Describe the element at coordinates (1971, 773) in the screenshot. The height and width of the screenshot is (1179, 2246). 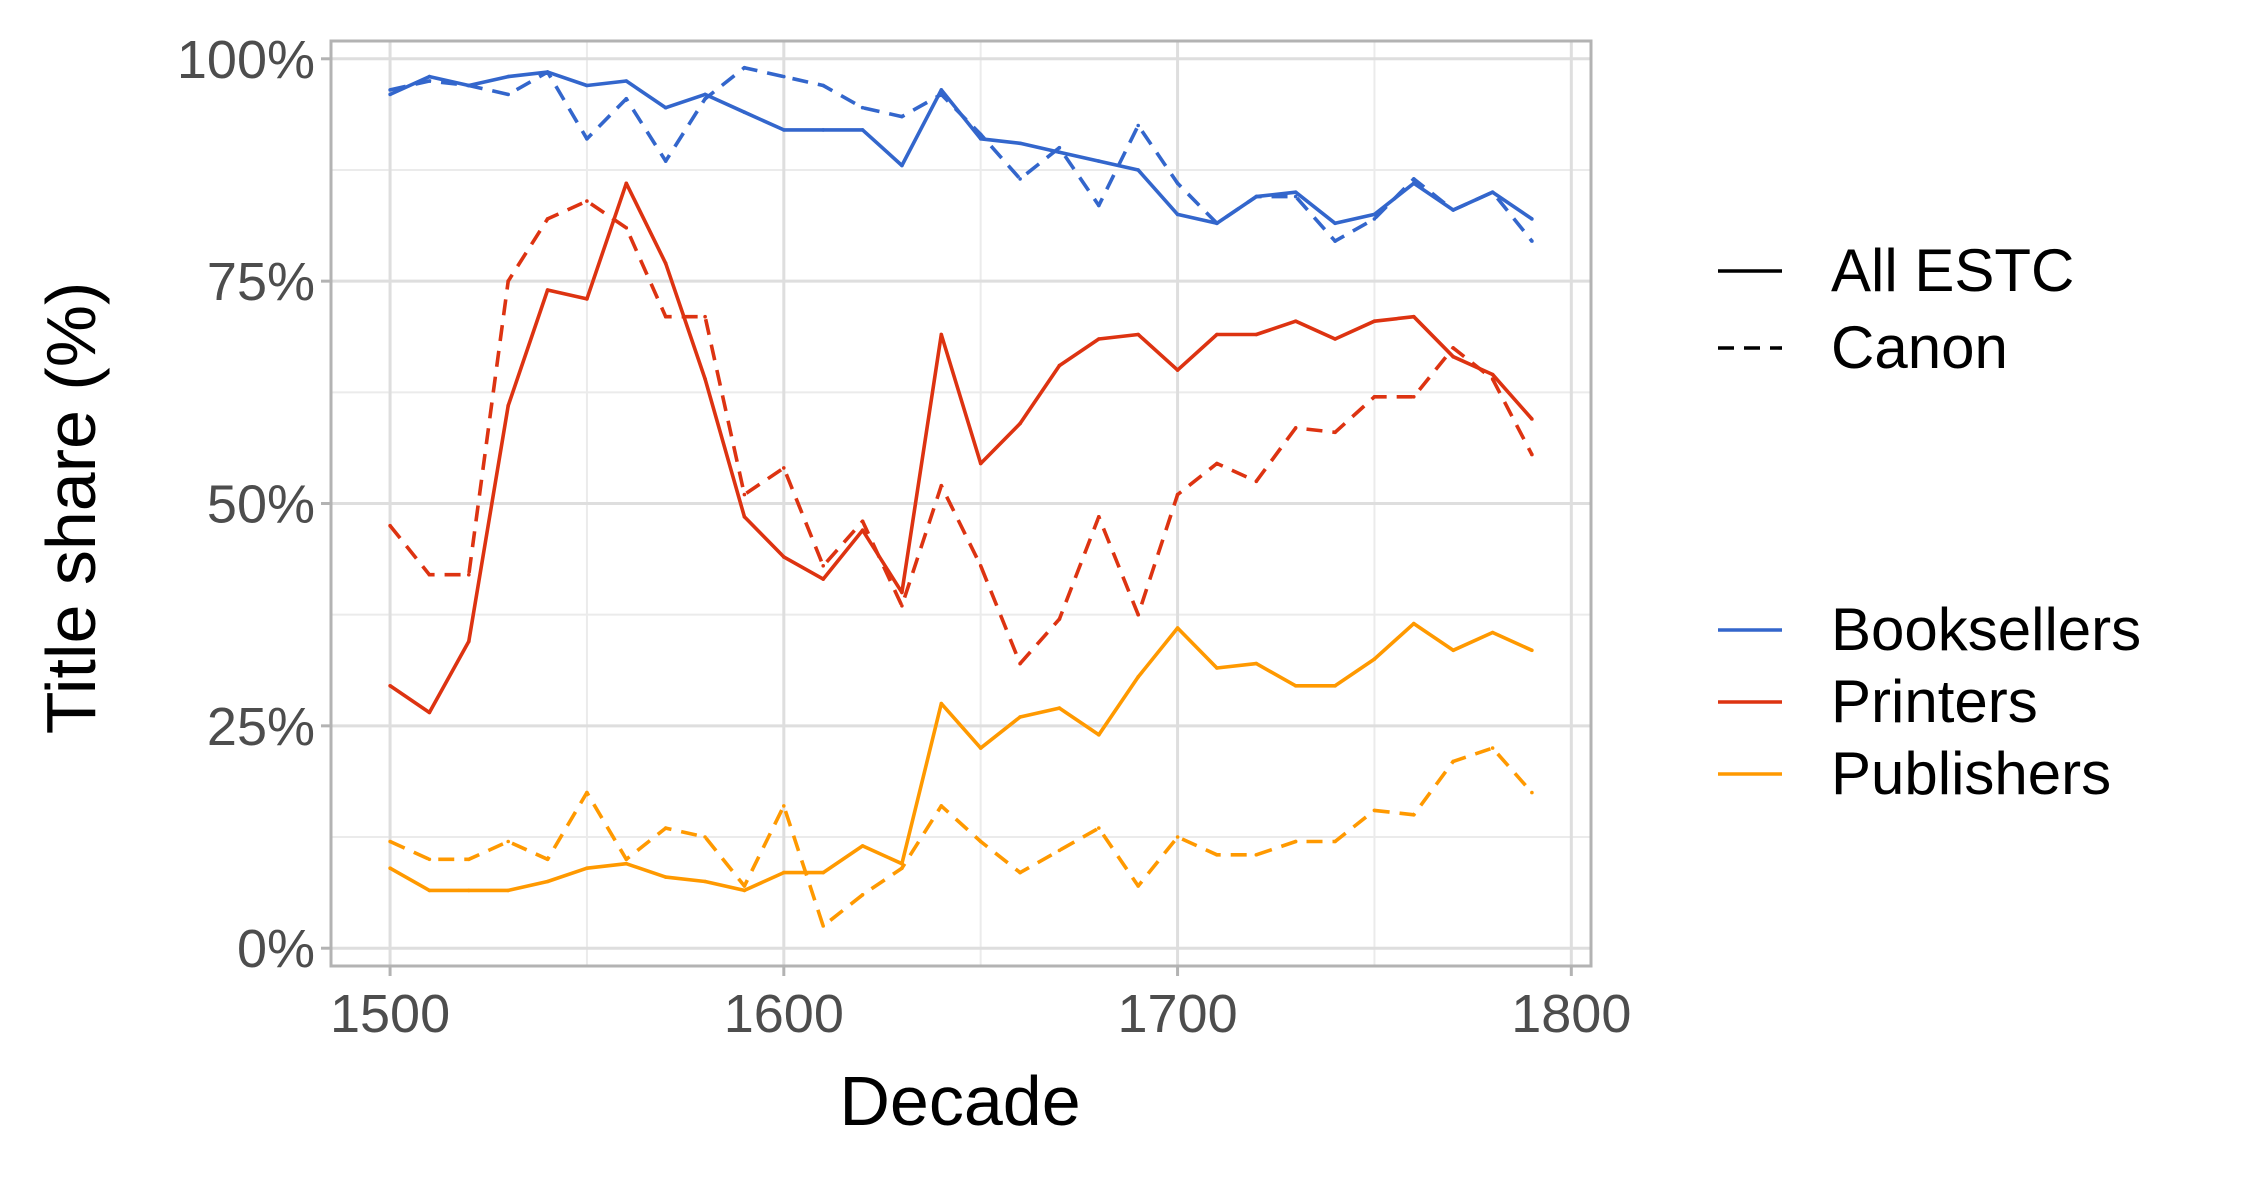
I see `legend-label: Publishers` at that location.